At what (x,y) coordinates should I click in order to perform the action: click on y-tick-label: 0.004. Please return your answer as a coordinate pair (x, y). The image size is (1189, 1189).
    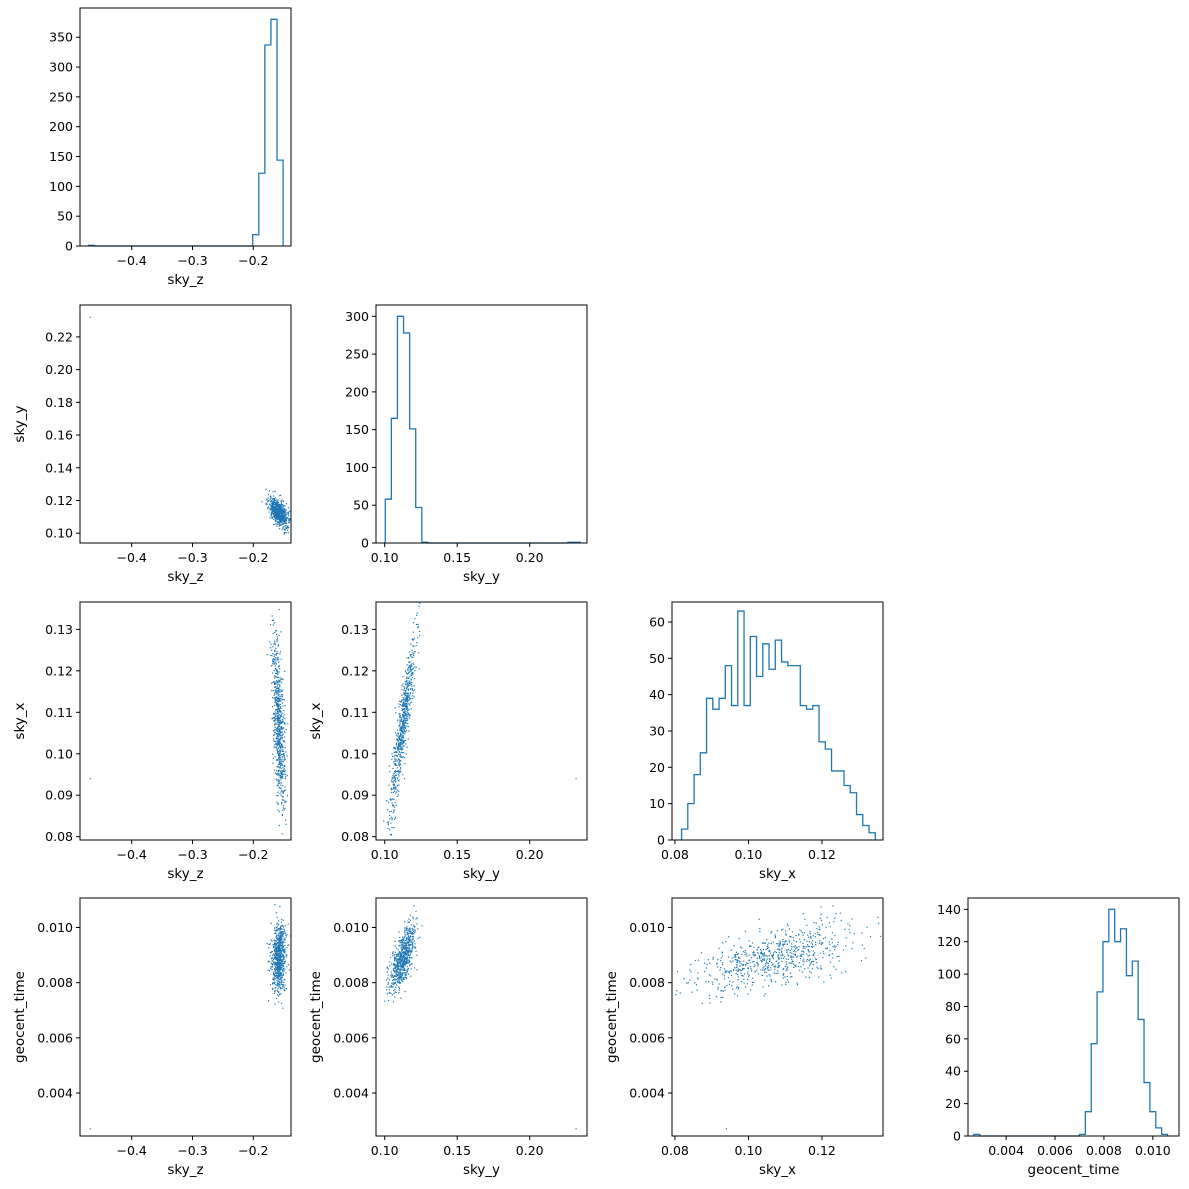
    Looking at the image, I should click on (647, 1092).